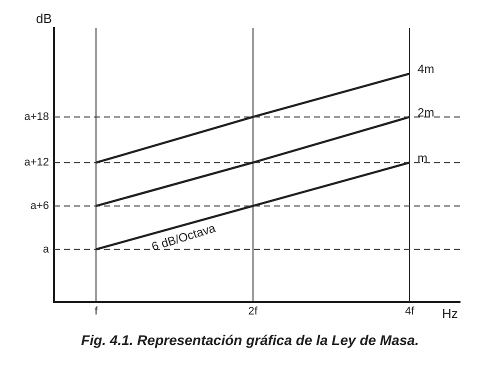 This screenshot has width=500, height=368. Describe the element at coordinates (423, 157) in the screenshot. I see `series-label: m` at that location.